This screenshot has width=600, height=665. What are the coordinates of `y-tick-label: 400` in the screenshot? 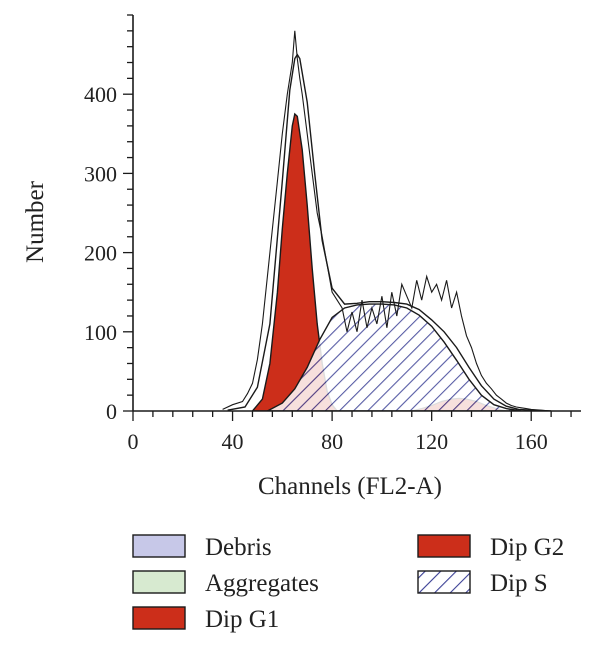 It's located at (100, 94).